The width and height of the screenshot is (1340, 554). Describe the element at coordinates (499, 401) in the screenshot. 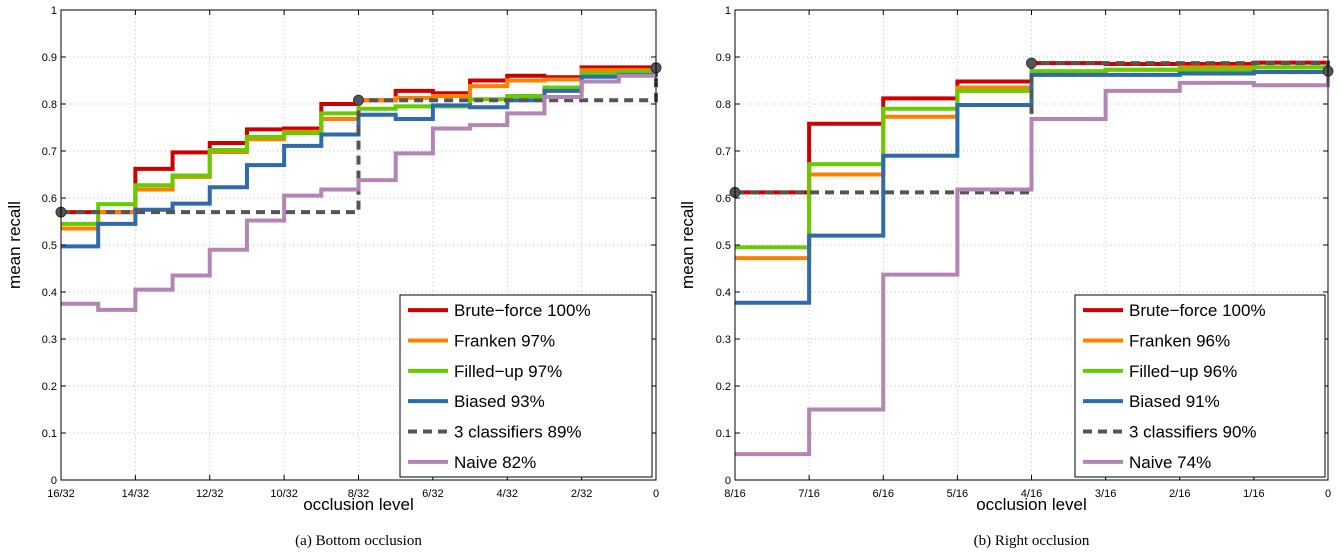

I see `legend-label: Biased 93%` at that location.